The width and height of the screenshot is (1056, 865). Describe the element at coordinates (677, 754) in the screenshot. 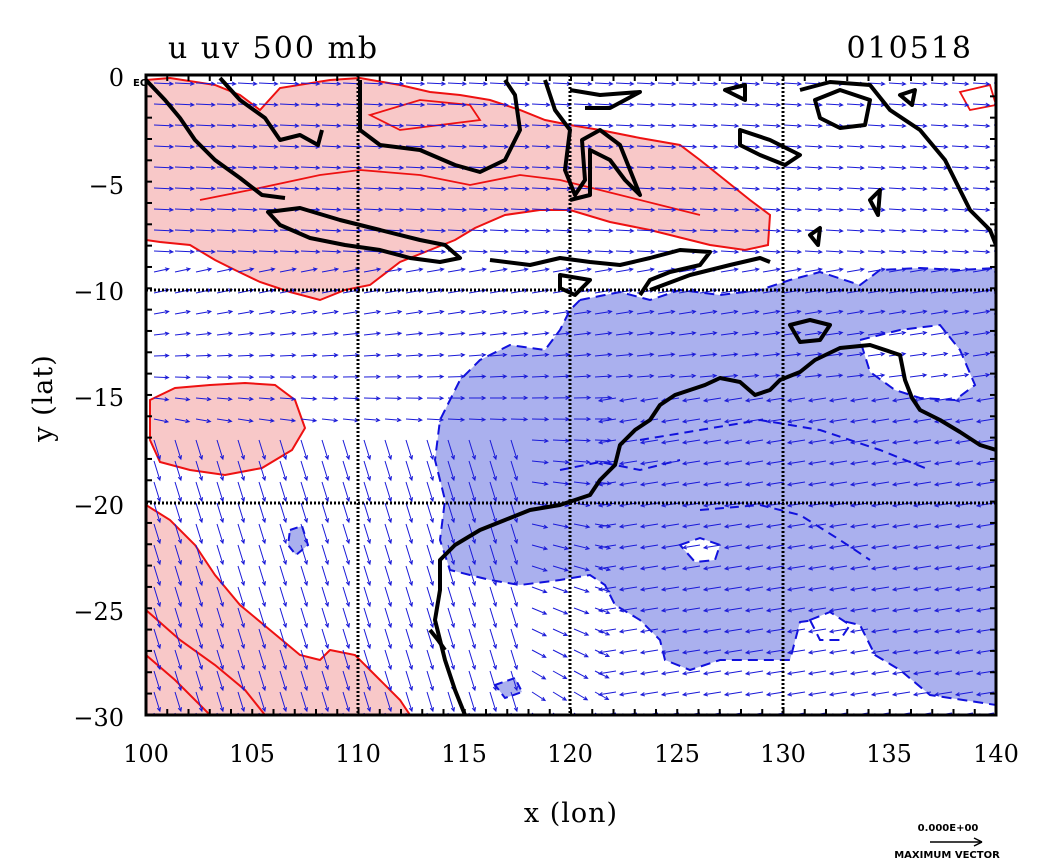

I see `x-tick-label: 125` at that location.